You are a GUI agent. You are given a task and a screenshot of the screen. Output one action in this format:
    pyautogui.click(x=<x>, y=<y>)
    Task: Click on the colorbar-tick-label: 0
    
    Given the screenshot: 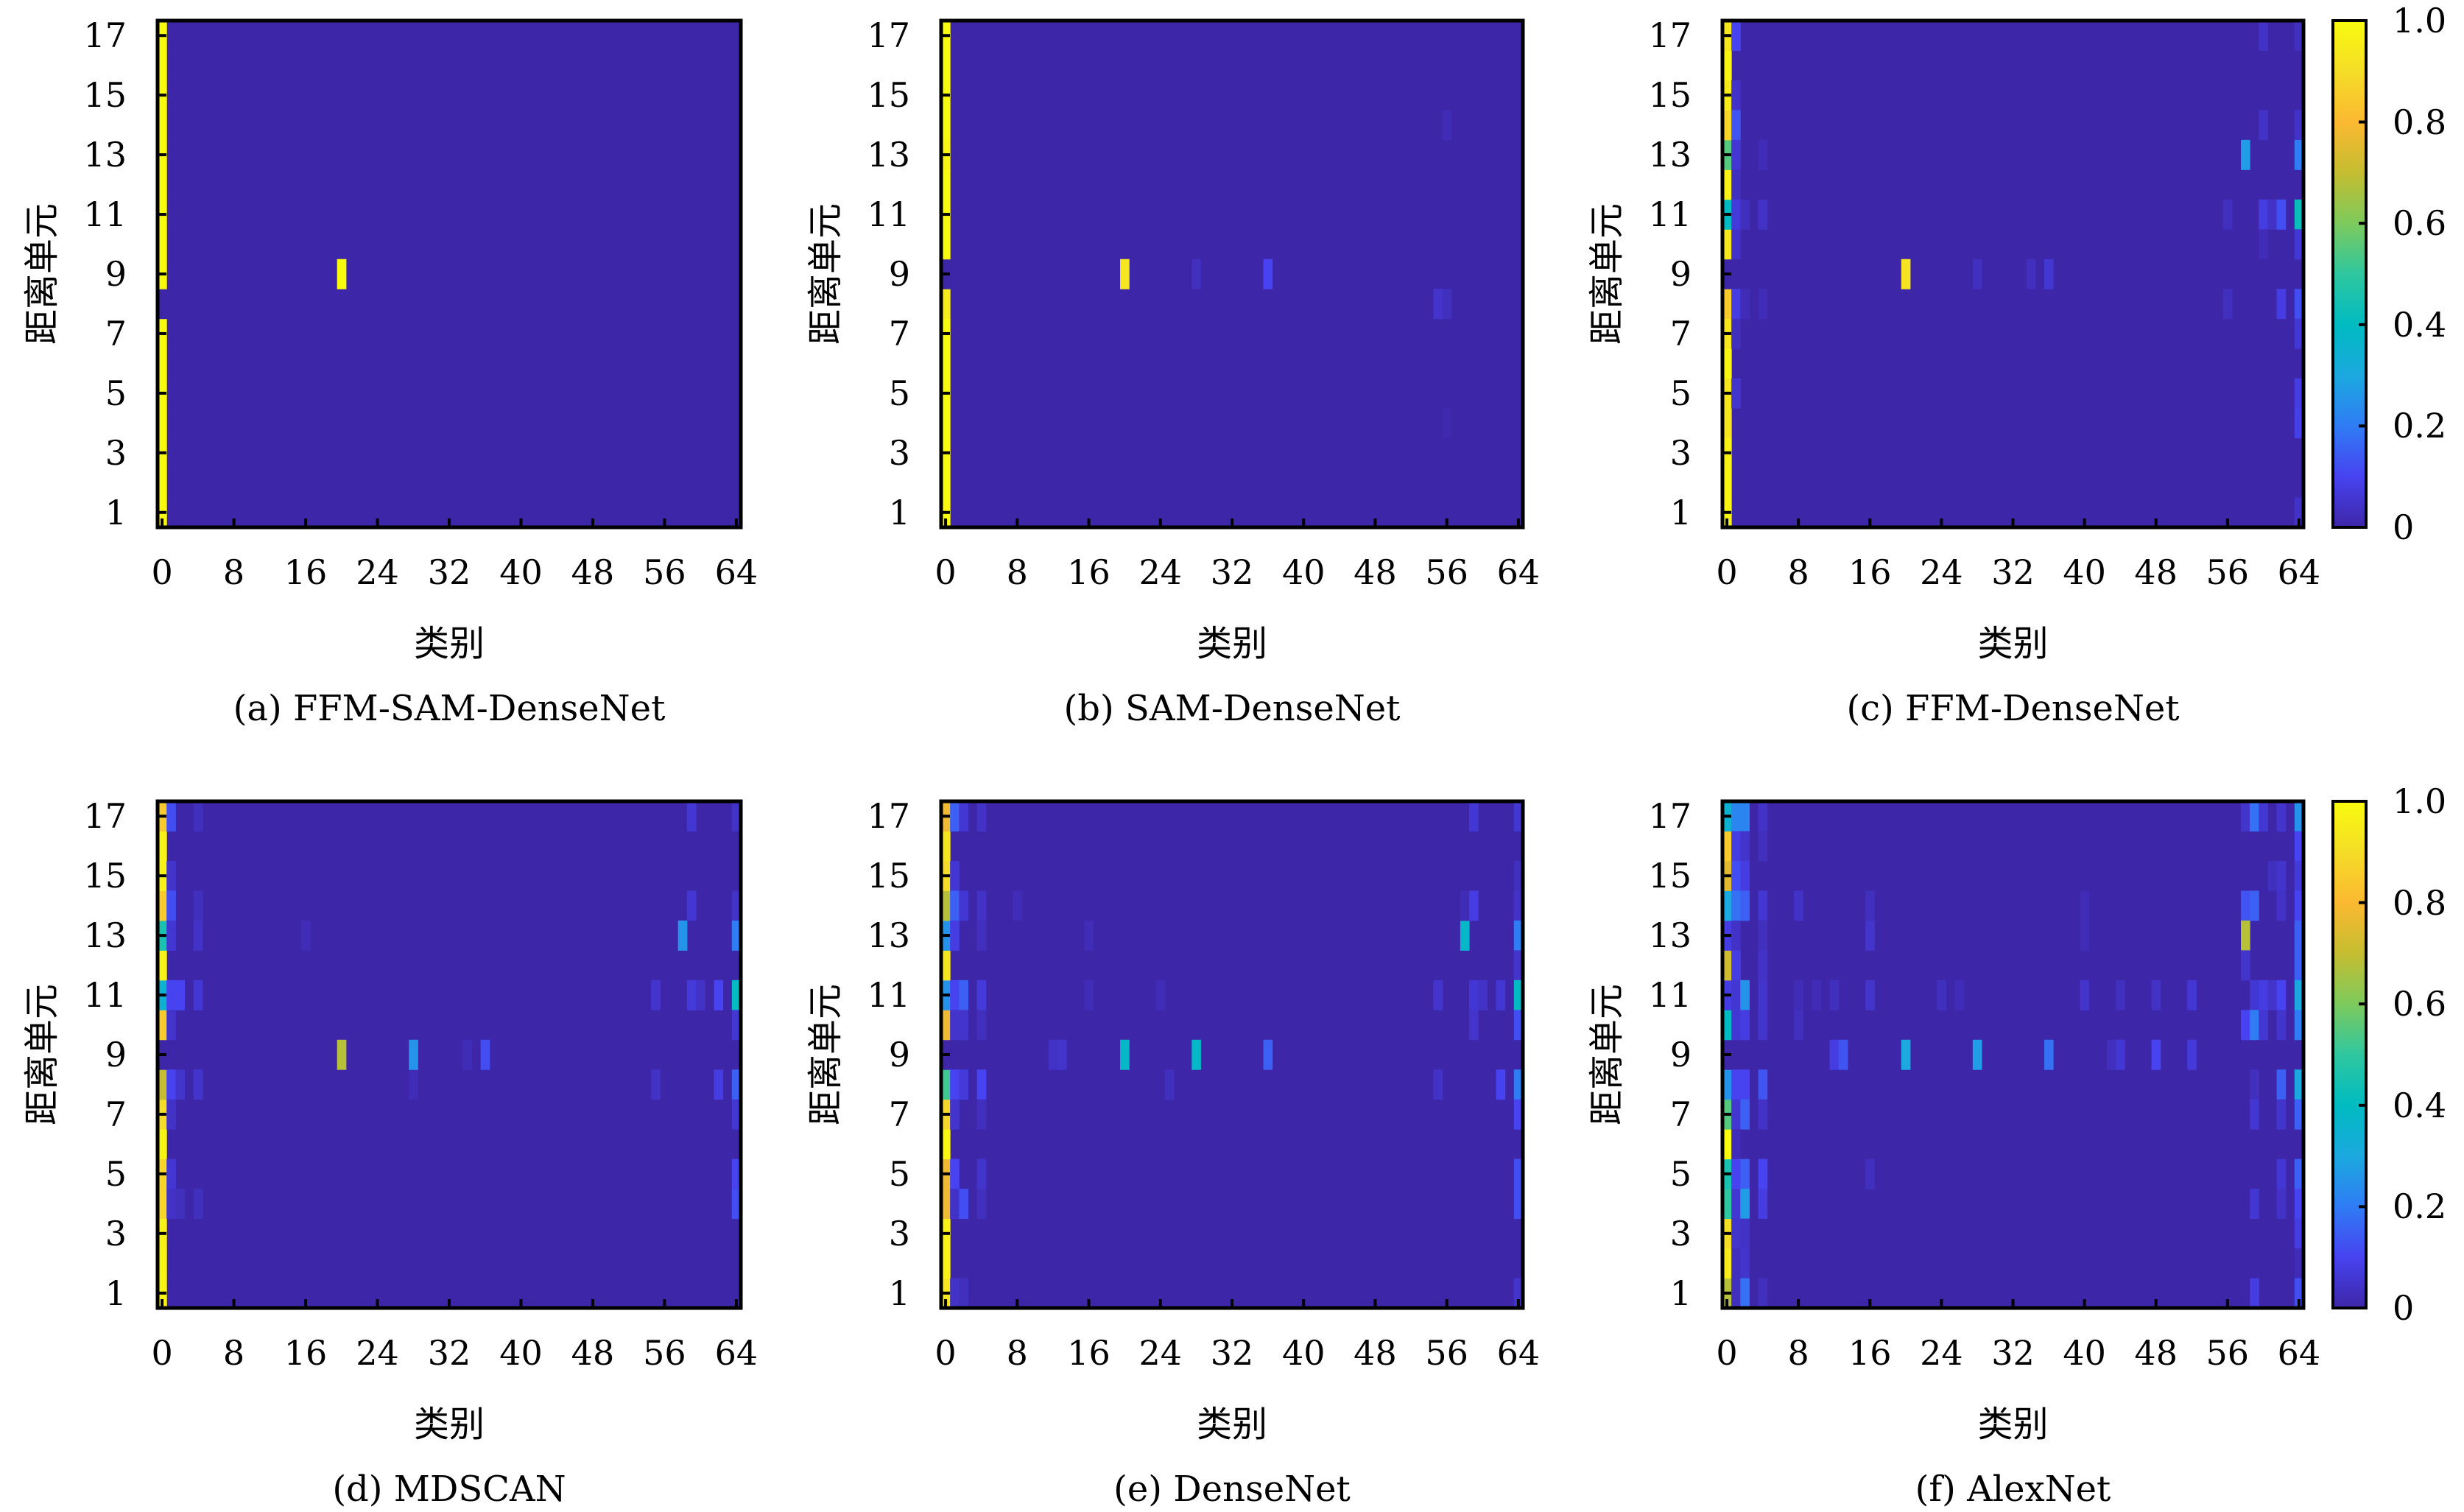 What is the action you would take?
    pyautogui.click(x=2404, y=527)
    